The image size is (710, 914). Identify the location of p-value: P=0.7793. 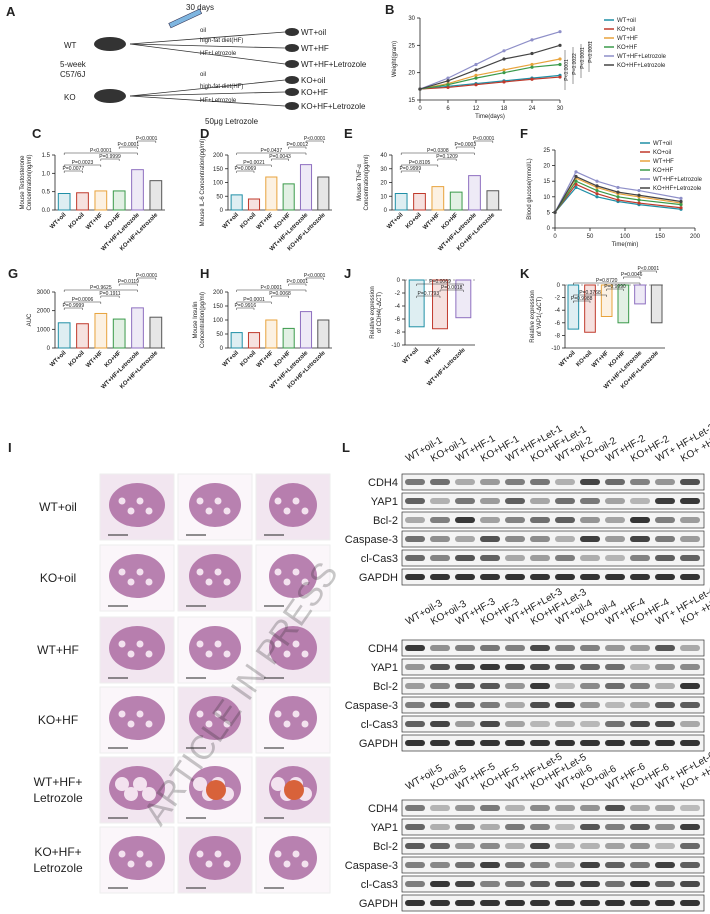
(429, 294).